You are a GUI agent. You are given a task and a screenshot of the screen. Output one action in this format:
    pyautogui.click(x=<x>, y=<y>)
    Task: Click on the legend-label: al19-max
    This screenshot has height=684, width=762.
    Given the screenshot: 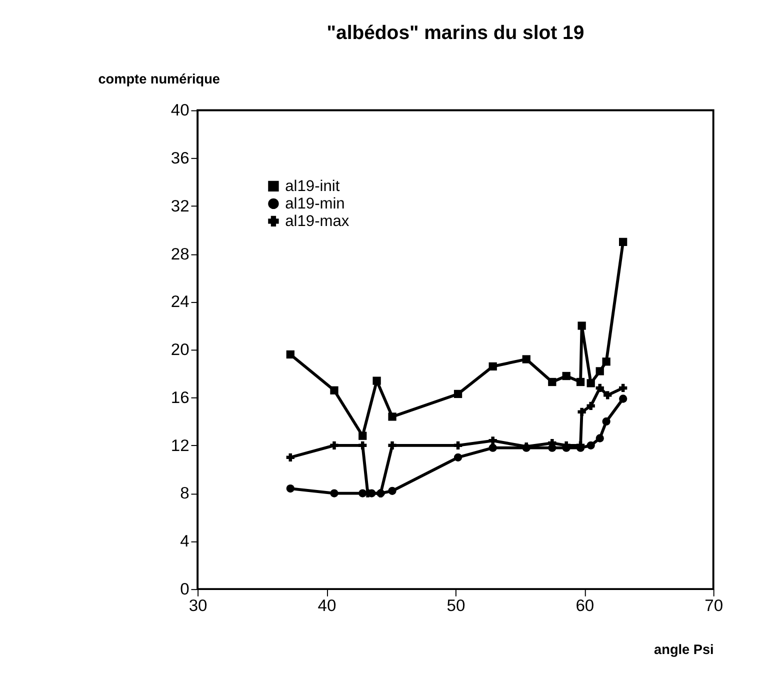 What is the action you would take?
    pyautogui.click(x=317, y=221)
    